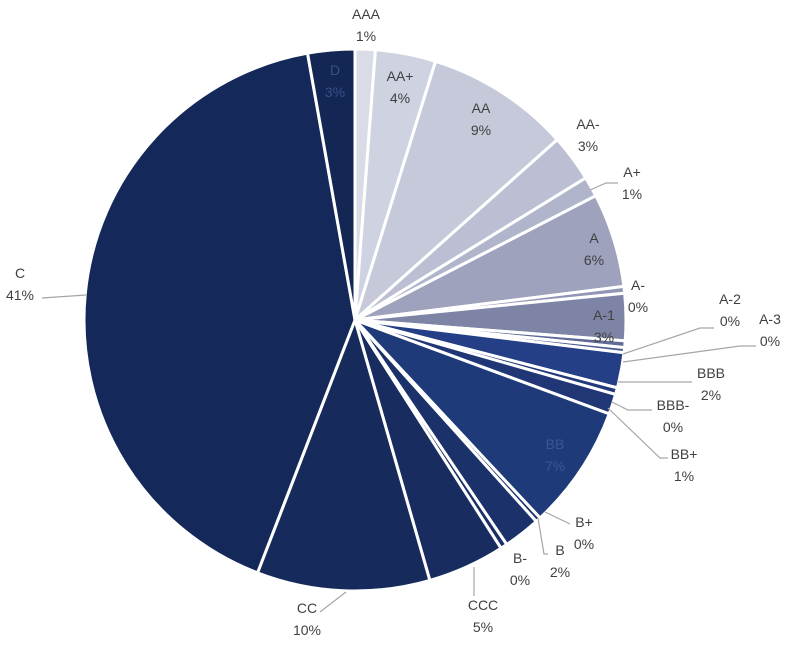 The height and width of the screenshot is (648, 790). What do you see at coordinates (481, 130) in the screenshot?
I see `data-label-percent: 9%` at bounding box center [481, 130].